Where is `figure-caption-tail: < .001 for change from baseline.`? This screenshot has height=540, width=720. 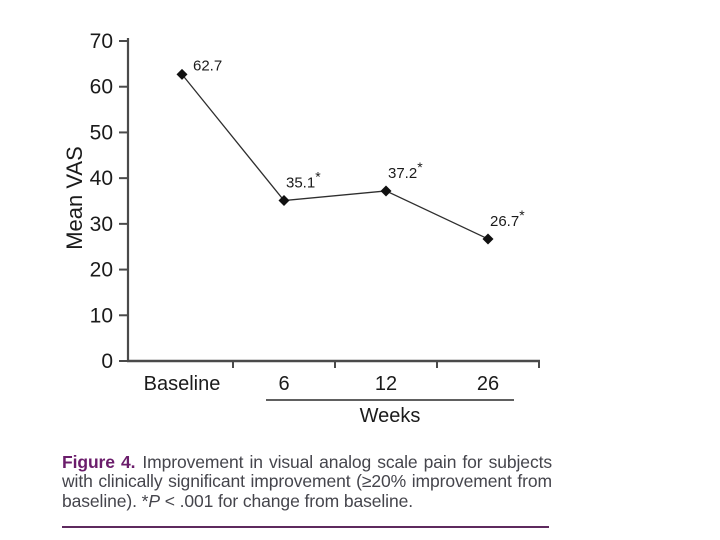 figure-caption-tail: < .001 for change from baseline. is located at coordinates (286, 500).